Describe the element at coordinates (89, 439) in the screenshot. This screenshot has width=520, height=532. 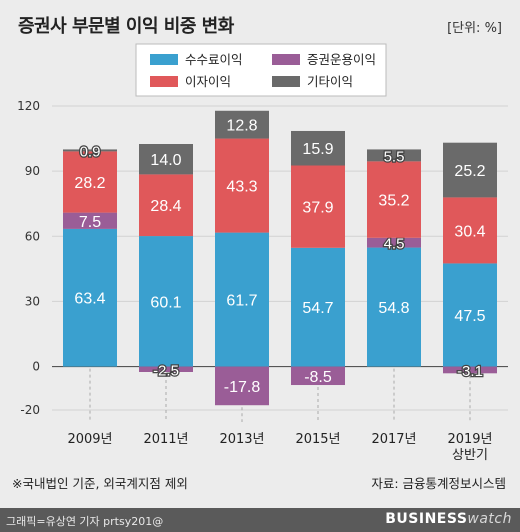
I see `x-tick-label: 2009년` at that location.